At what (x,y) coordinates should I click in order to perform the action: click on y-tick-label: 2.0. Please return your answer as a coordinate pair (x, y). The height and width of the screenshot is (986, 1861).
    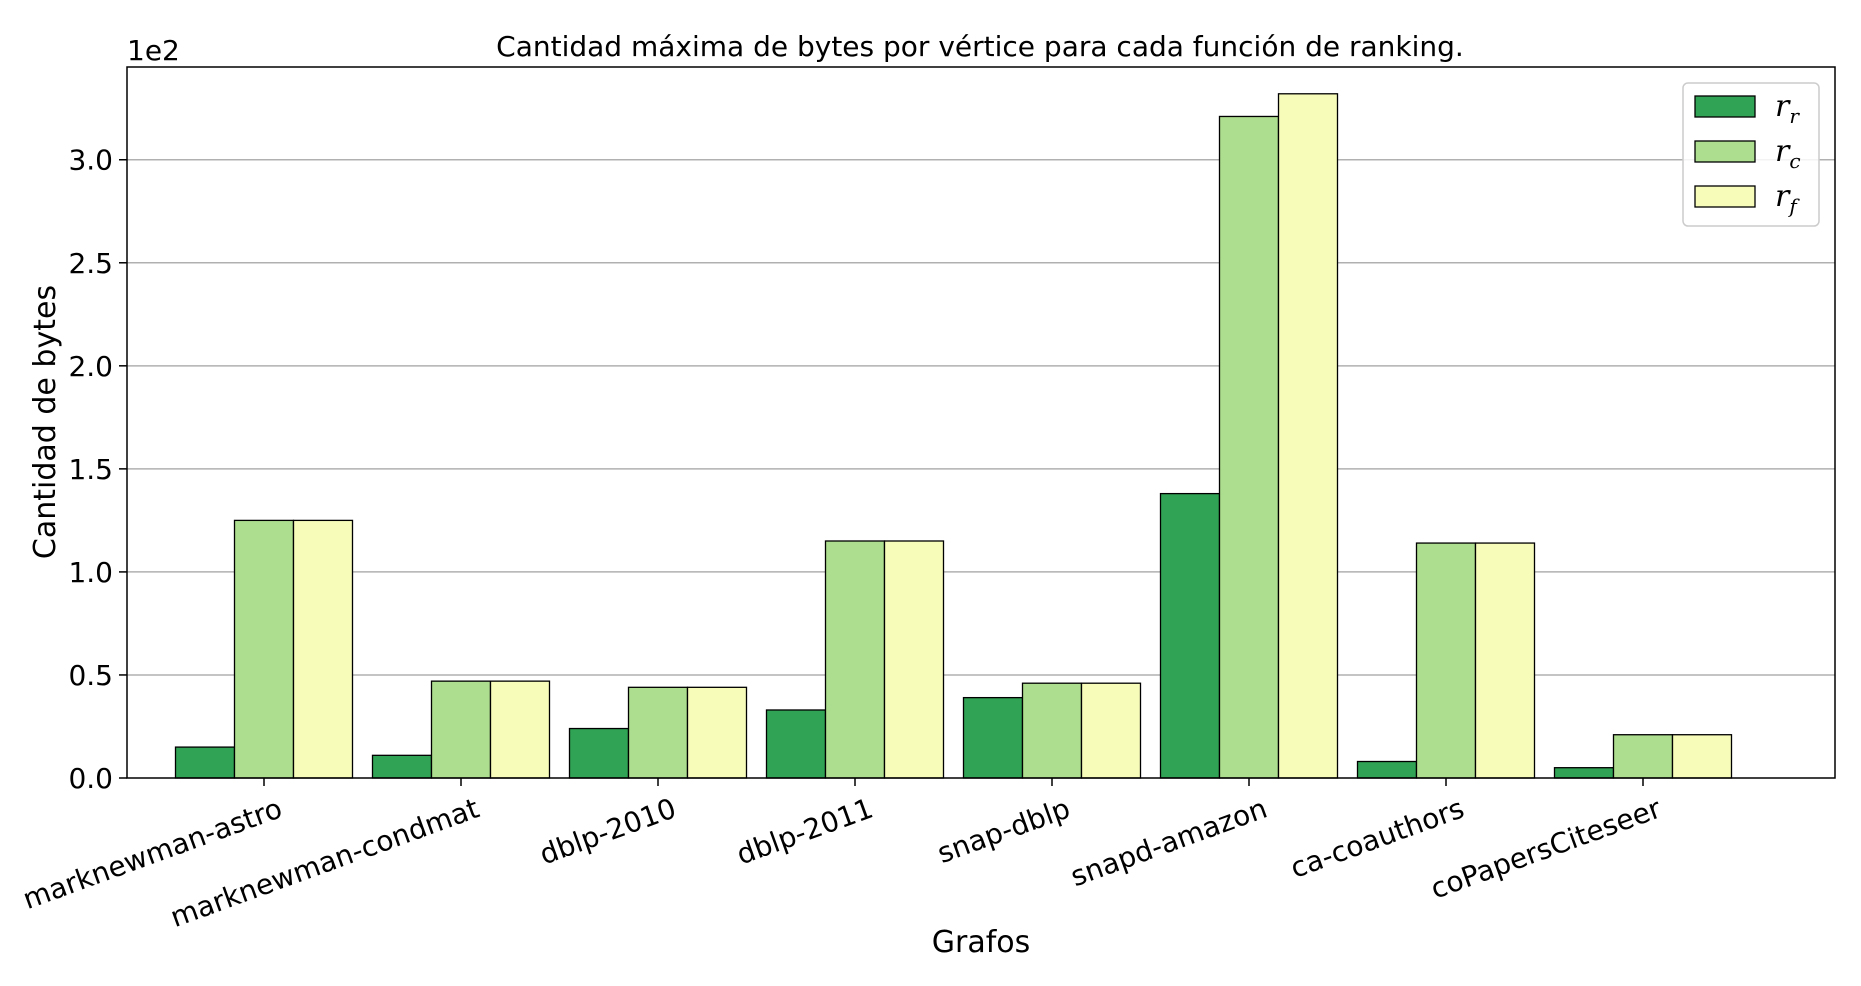
    Looking at the image, I should click on (90, 366).